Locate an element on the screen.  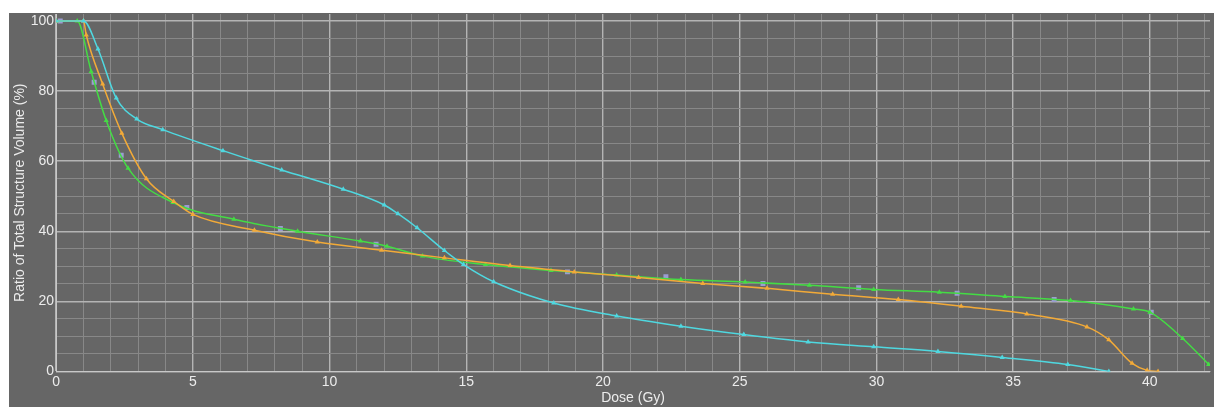
y-axis-title: Ratio of Total Structure Volume (%) is located at coordinates (19, 192).